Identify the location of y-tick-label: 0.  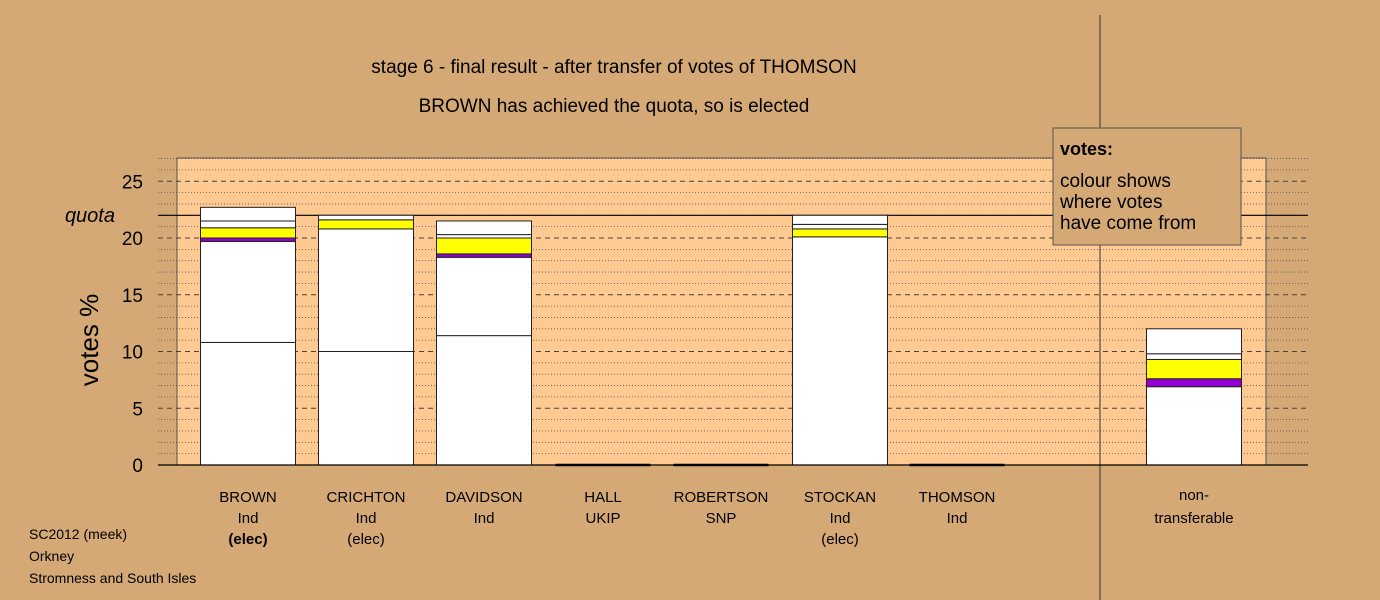
(137, 466).